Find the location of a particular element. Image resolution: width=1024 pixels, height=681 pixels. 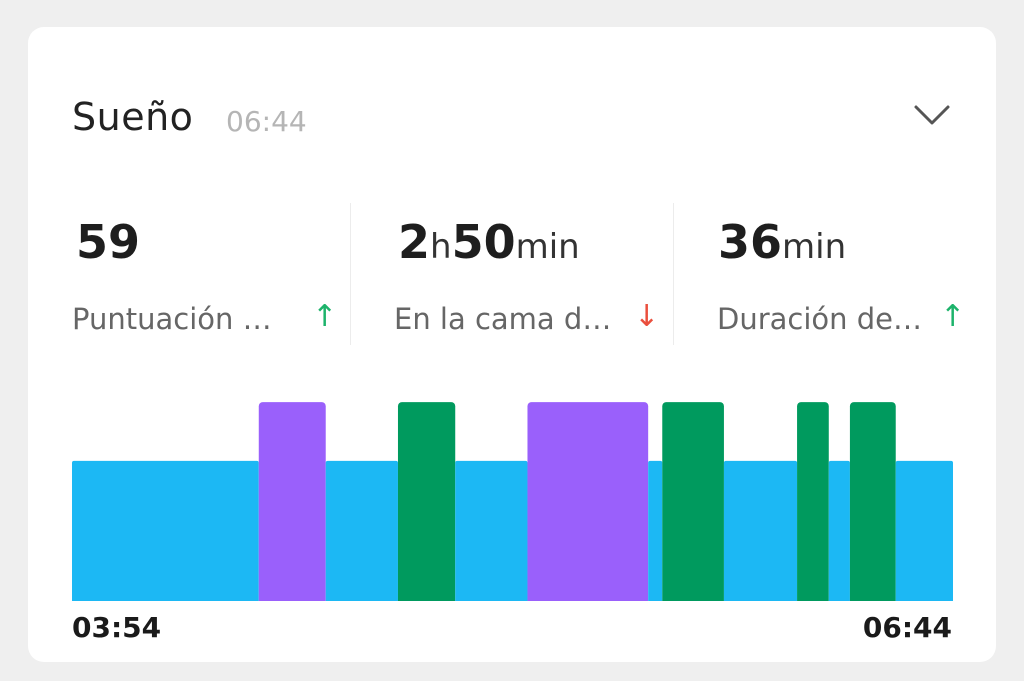

arrow-down-icon: ↓ is located at coordinates (647, 316).